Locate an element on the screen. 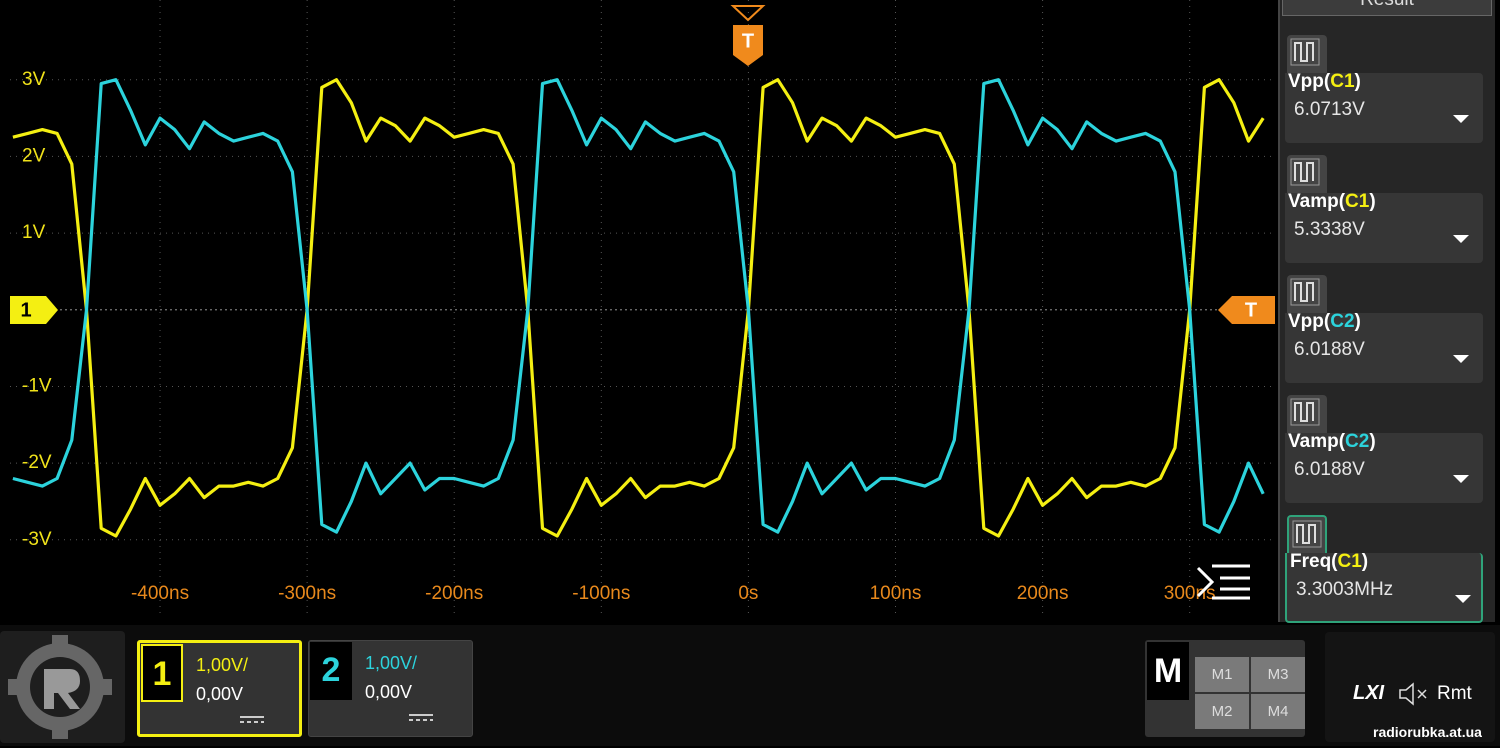  trigger-level-label: T is located at coordinates (1251, 310).